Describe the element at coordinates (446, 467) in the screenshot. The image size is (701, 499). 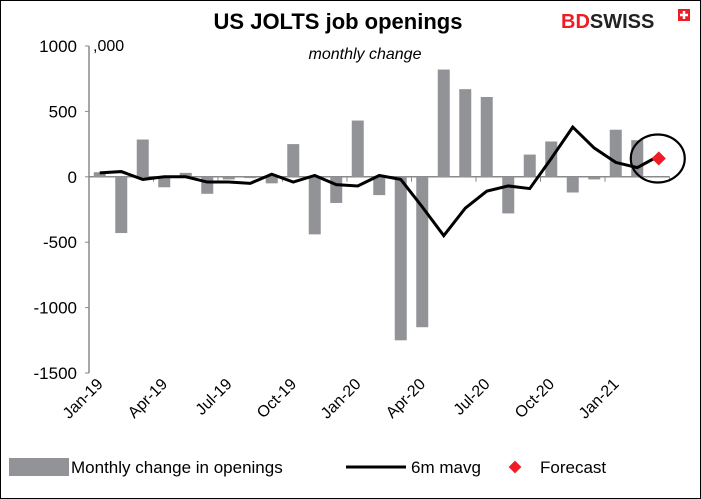
I see `legend-label-line: 6m mavg` at that location.